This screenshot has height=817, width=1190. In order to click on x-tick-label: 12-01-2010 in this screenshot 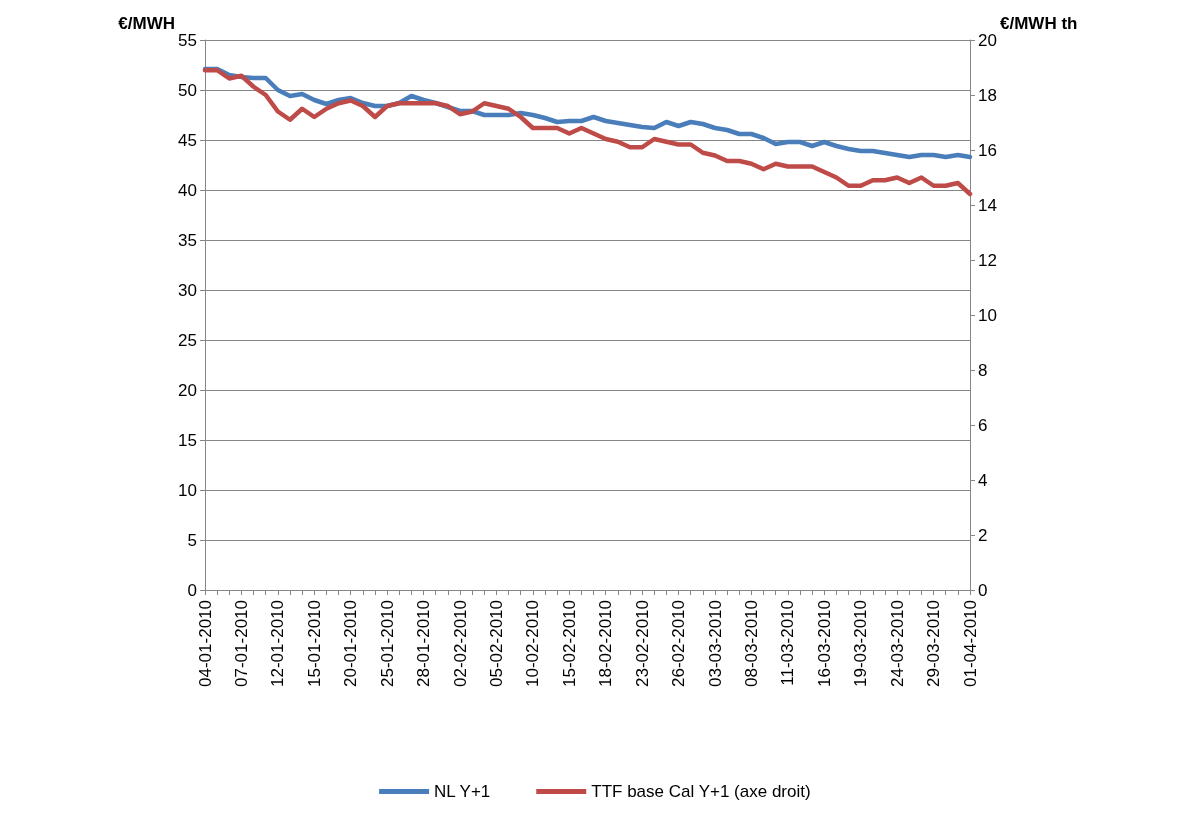, I will do `click(278, 643)`.